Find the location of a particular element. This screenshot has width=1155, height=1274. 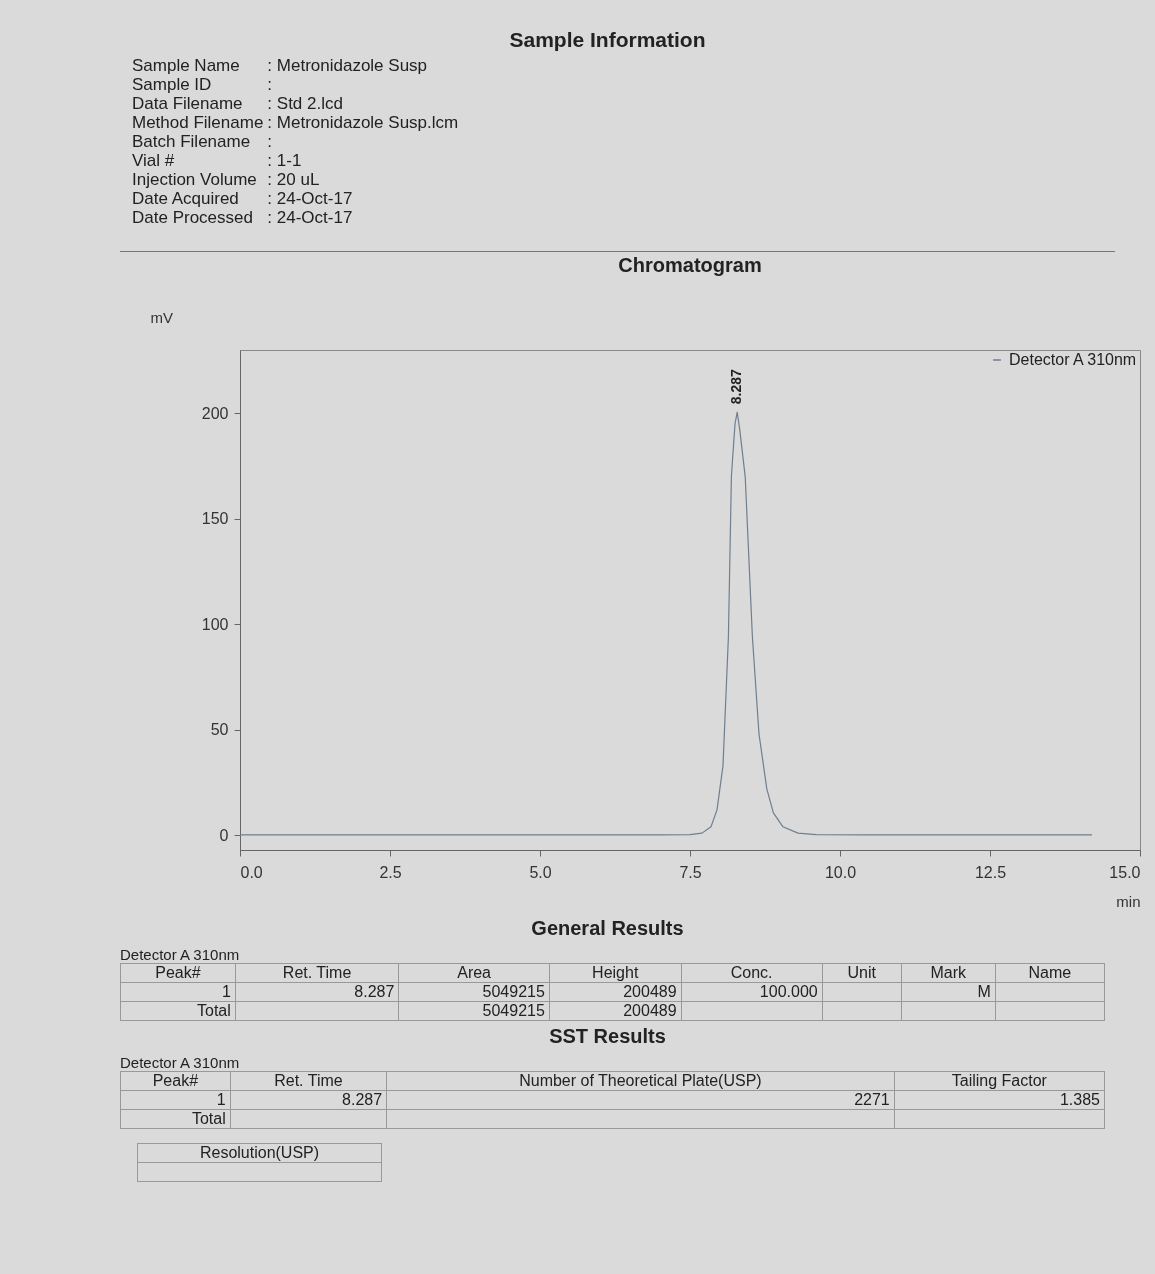

text: Resolution(USP) is located at coordinates (259, 1153).